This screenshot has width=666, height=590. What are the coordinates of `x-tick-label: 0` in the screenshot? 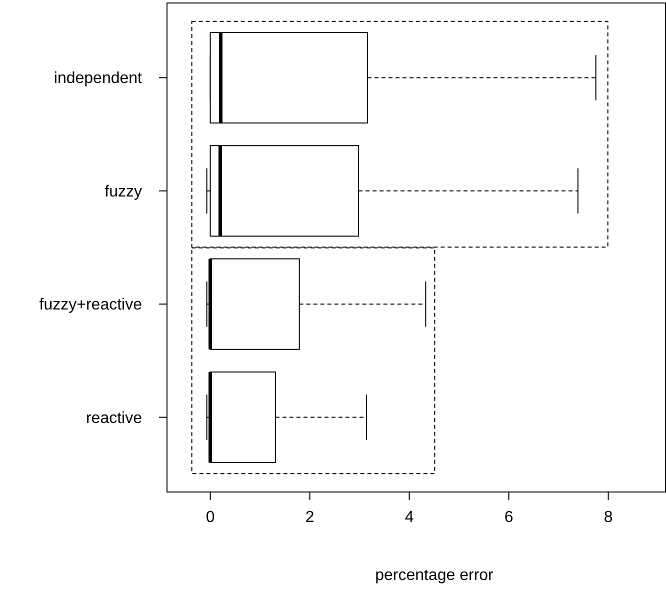 It's located at (210, 517).